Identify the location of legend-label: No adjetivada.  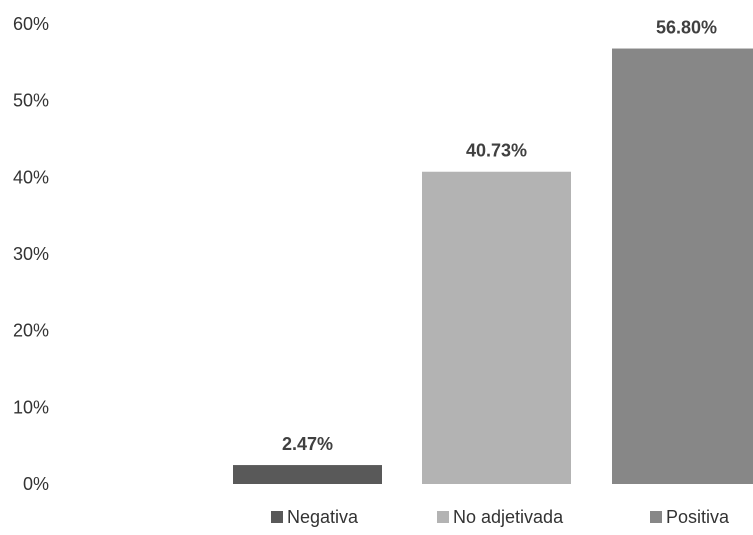
(508, 517).